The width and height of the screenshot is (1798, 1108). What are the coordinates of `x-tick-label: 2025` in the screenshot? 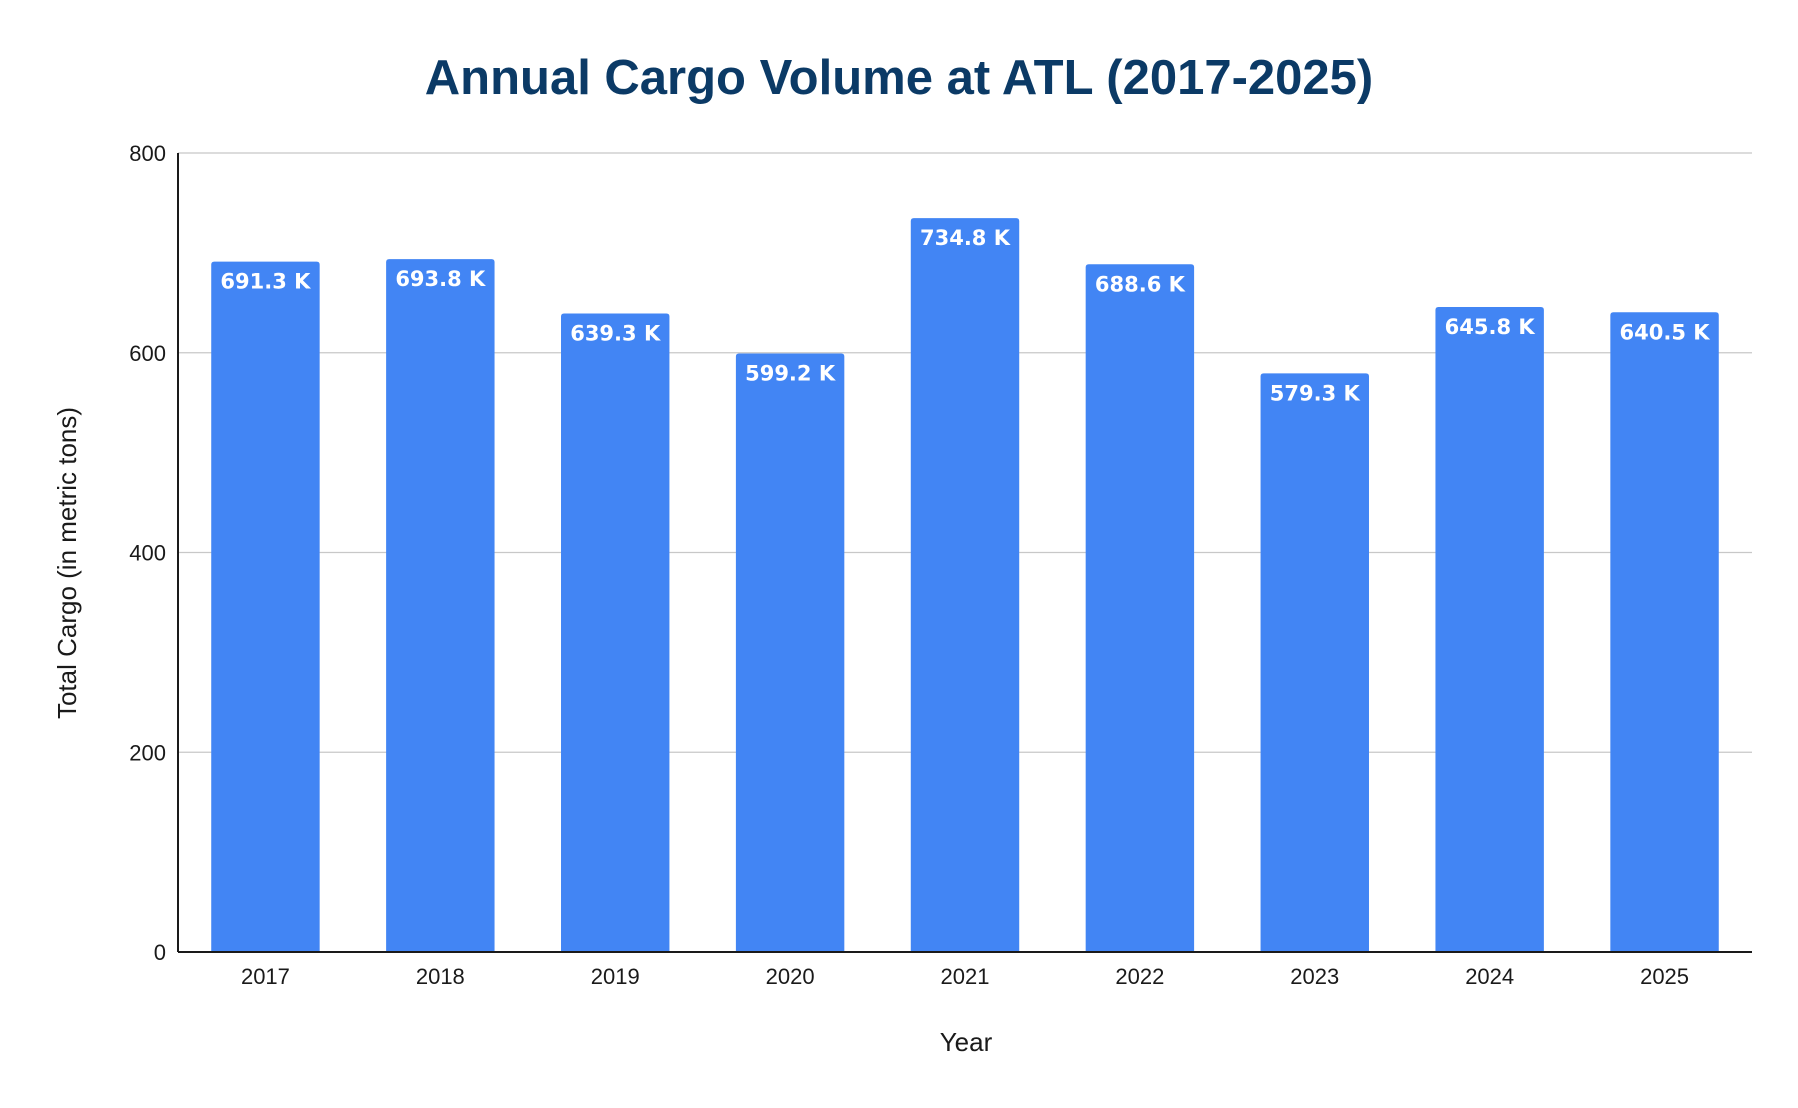 It's located at (1664, 976).